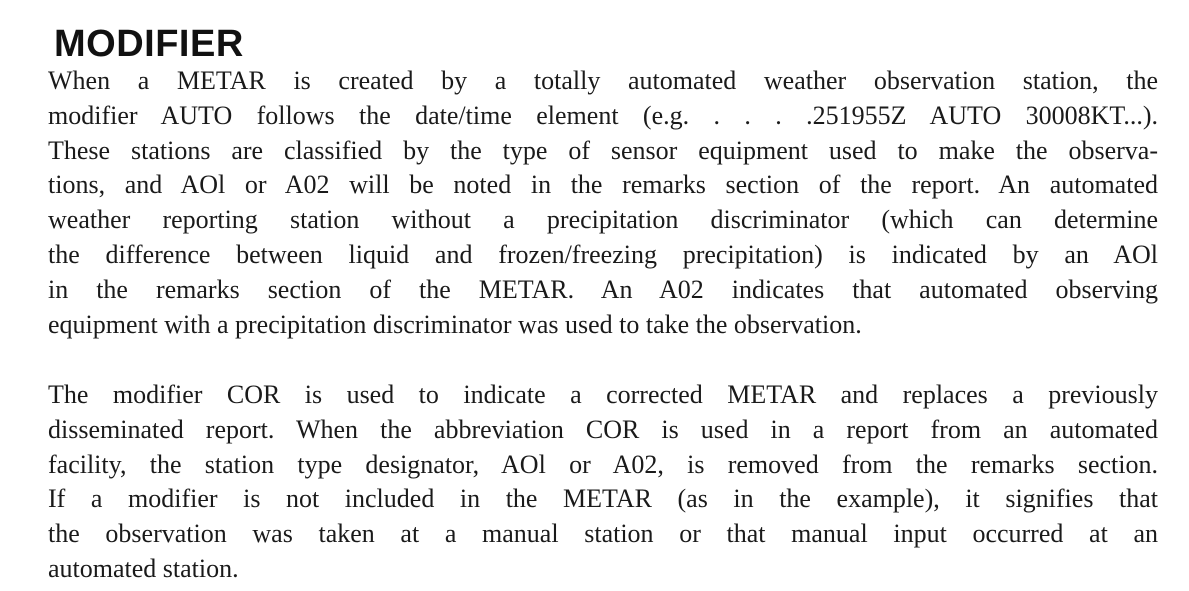 This screenshot has width=1189, height=591. I want to click on text-line: automated station., so click(143, 568).